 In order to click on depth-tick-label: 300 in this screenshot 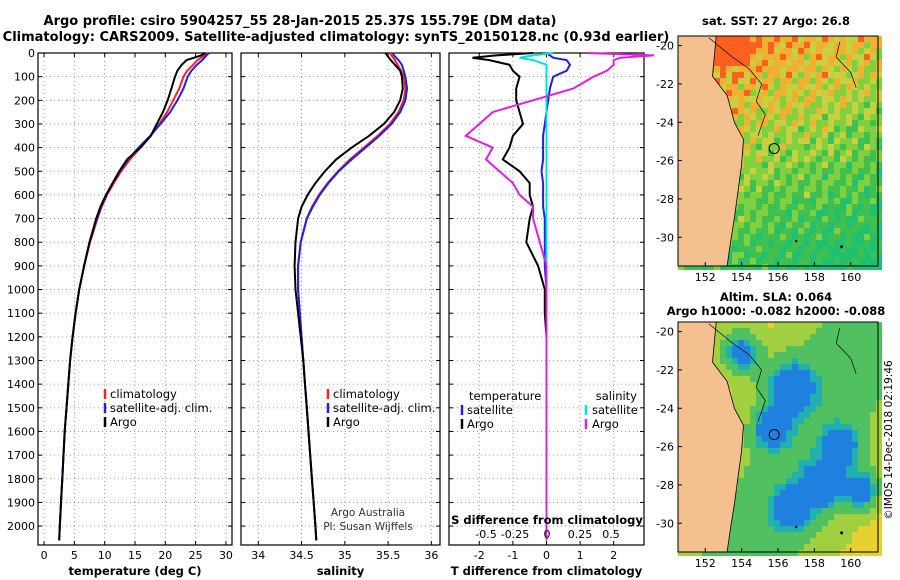, I will do `click(24, 124)`.